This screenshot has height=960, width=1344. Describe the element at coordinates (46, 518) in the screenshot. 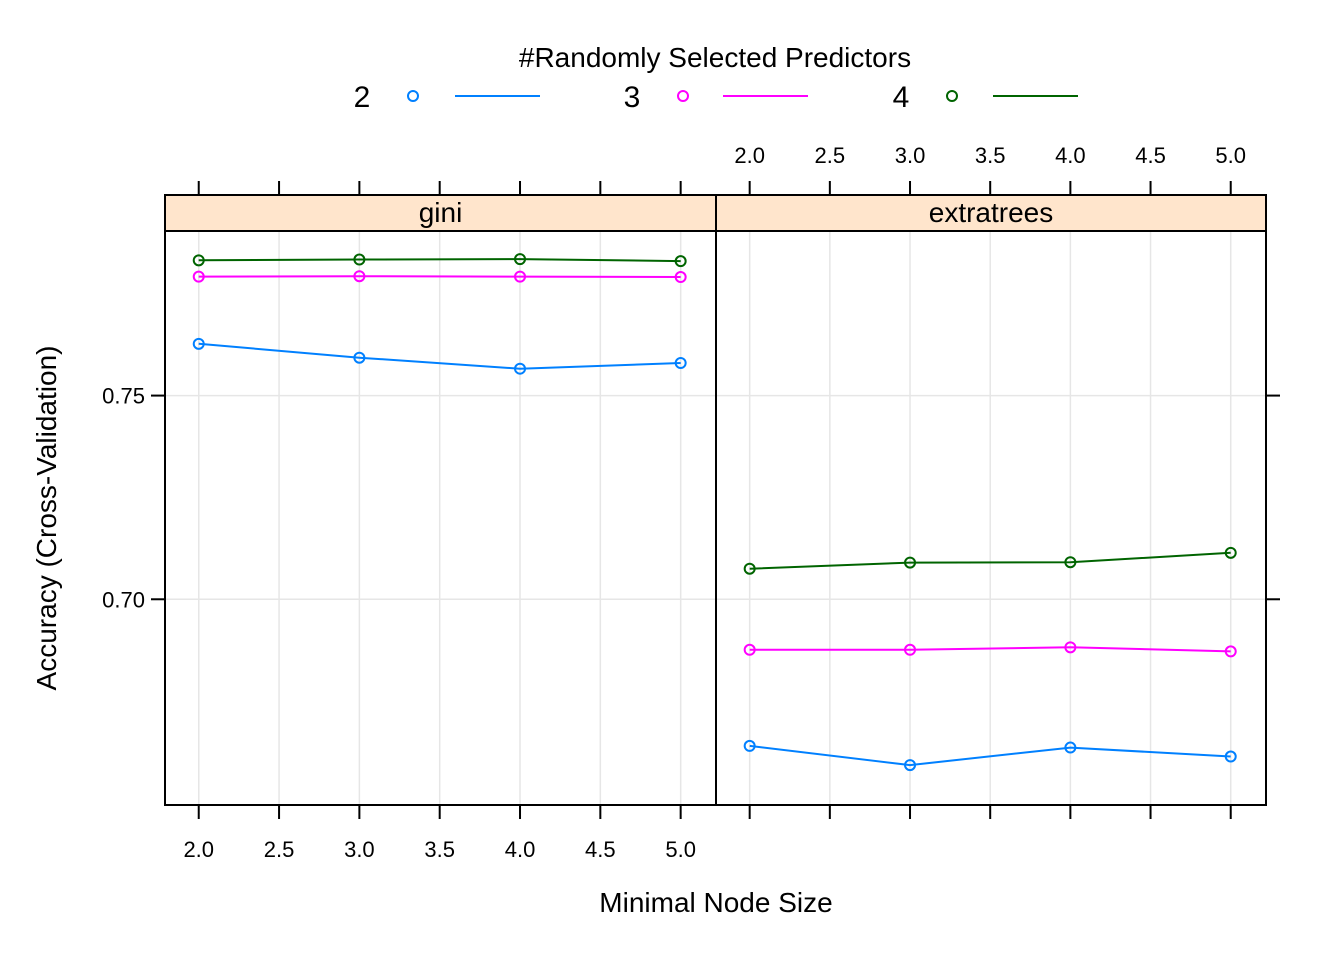

I see `y-axis-title: Accuracy (Cross-Validation)` at that location.